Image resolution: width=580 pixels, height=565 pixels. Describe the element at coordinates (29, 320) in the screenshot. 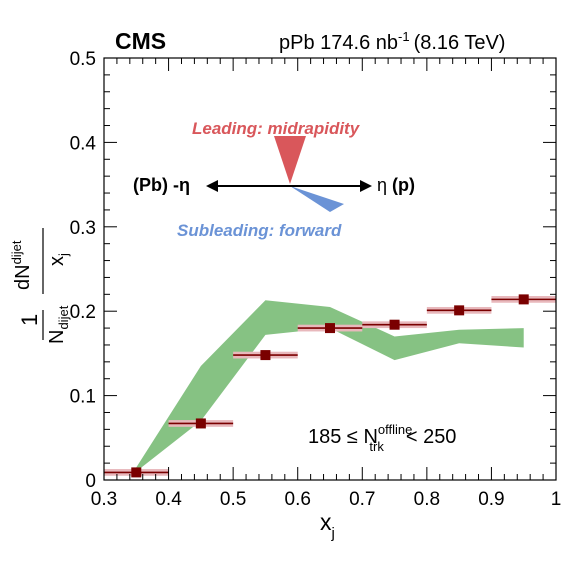

I see `y-title-one: 1` at that location.